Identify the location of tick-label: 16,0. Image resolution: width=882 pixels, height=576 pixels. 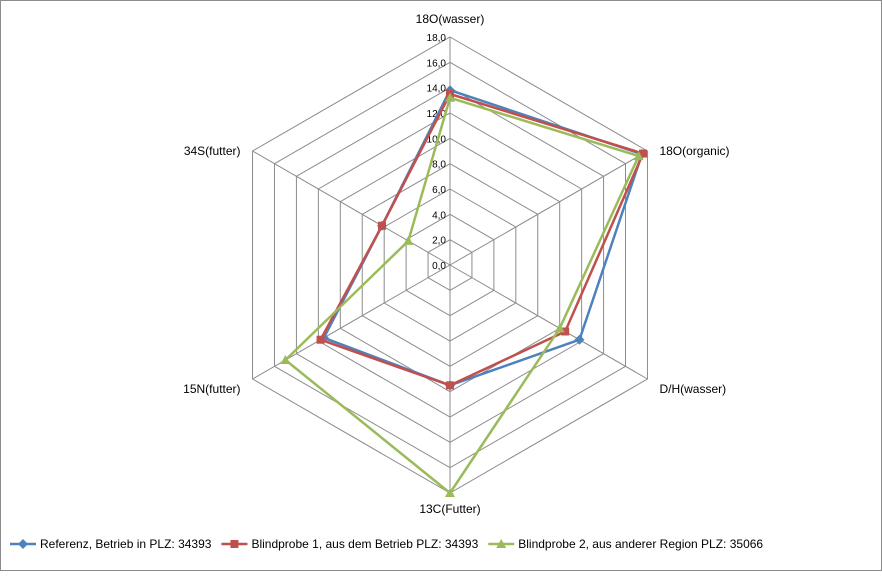
(437, 63).